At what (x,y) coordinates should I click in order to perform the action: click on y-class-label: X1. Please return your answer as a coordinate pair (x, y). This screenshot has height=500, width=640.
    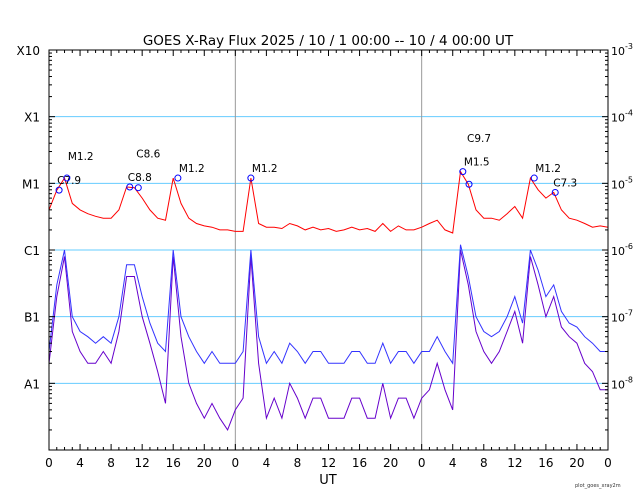
    Looking at the image, I should click on (32, 118).